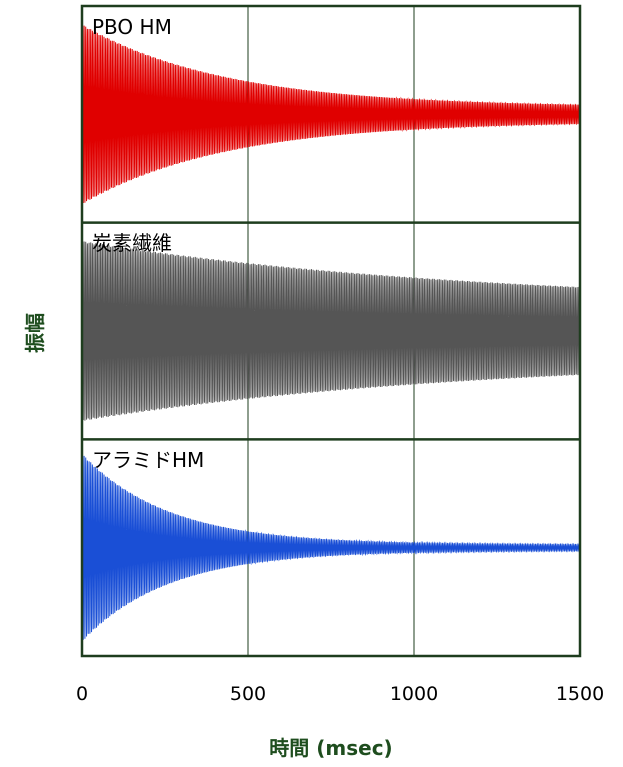 This screenshot has width=623, height=767. I want to click on x-tick-labels: 0 500 1000 1500, so click(340, 694).